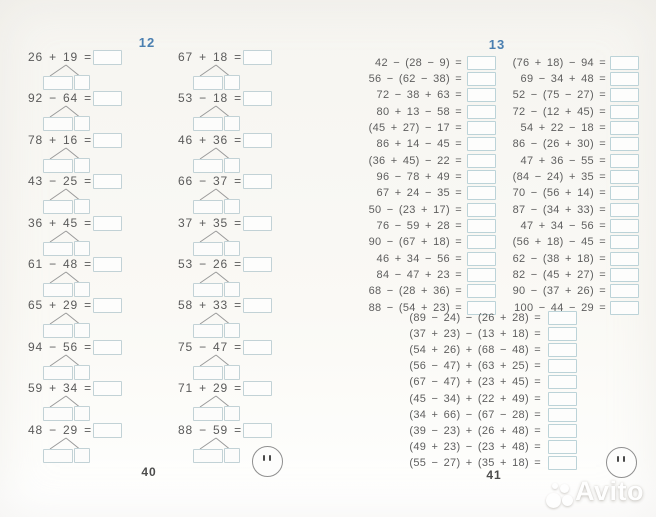 The height and width of the screenshot is (517, 656). I want to click on expression-text: (34 + 66) − (67 − 28) =, so click(475, 415).